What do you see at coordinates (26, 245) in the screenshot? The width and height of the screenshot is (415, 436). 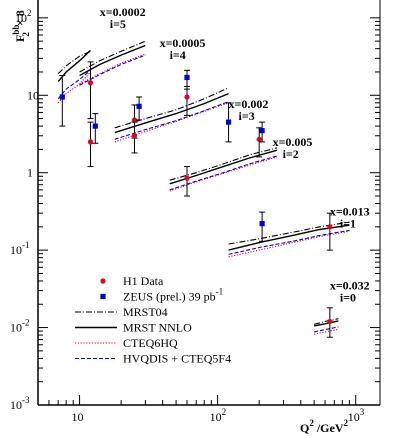 I see `y-tick-label-exp: -1` at bounding box center [26, 245].